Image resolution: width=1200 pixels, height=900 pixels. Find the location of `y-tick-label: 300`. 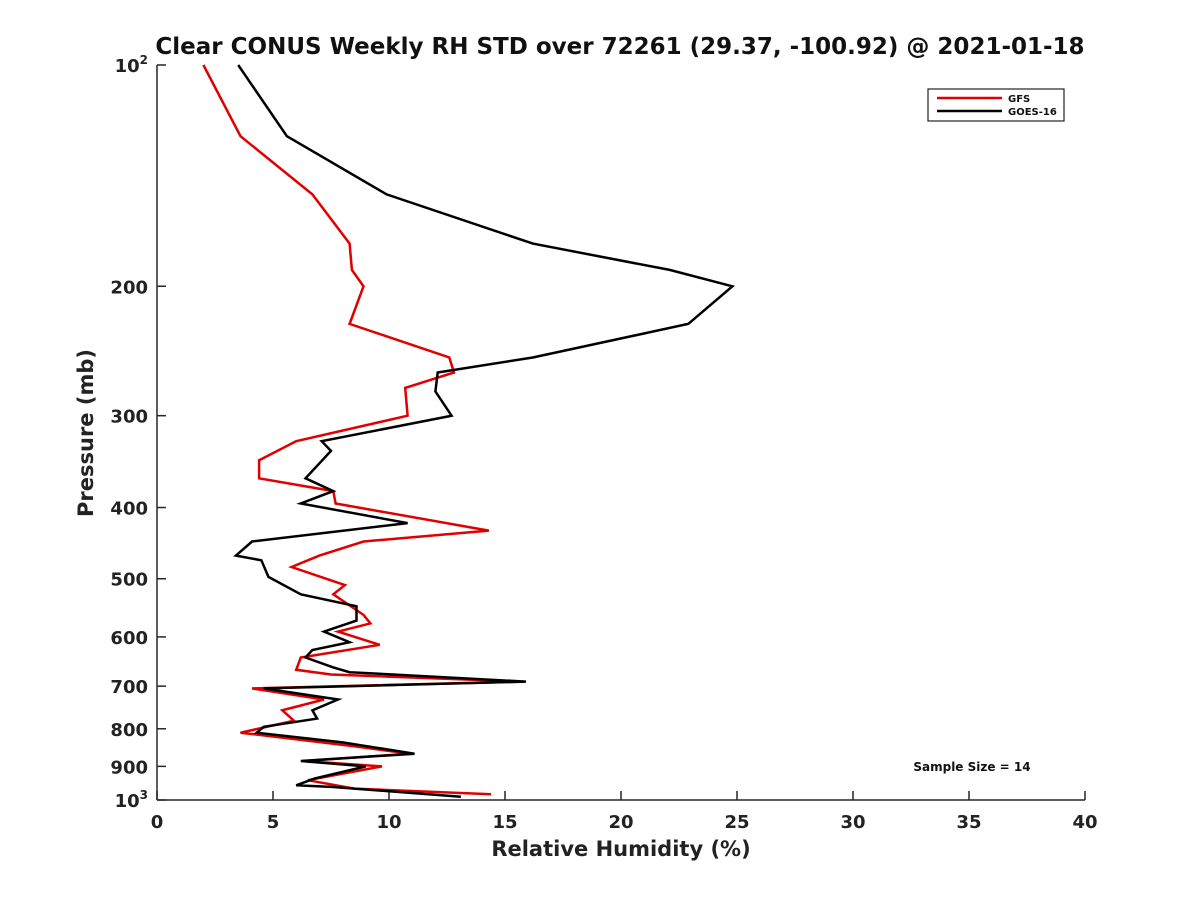

y-tick-label: 300 is located at coordinates (129, 417).